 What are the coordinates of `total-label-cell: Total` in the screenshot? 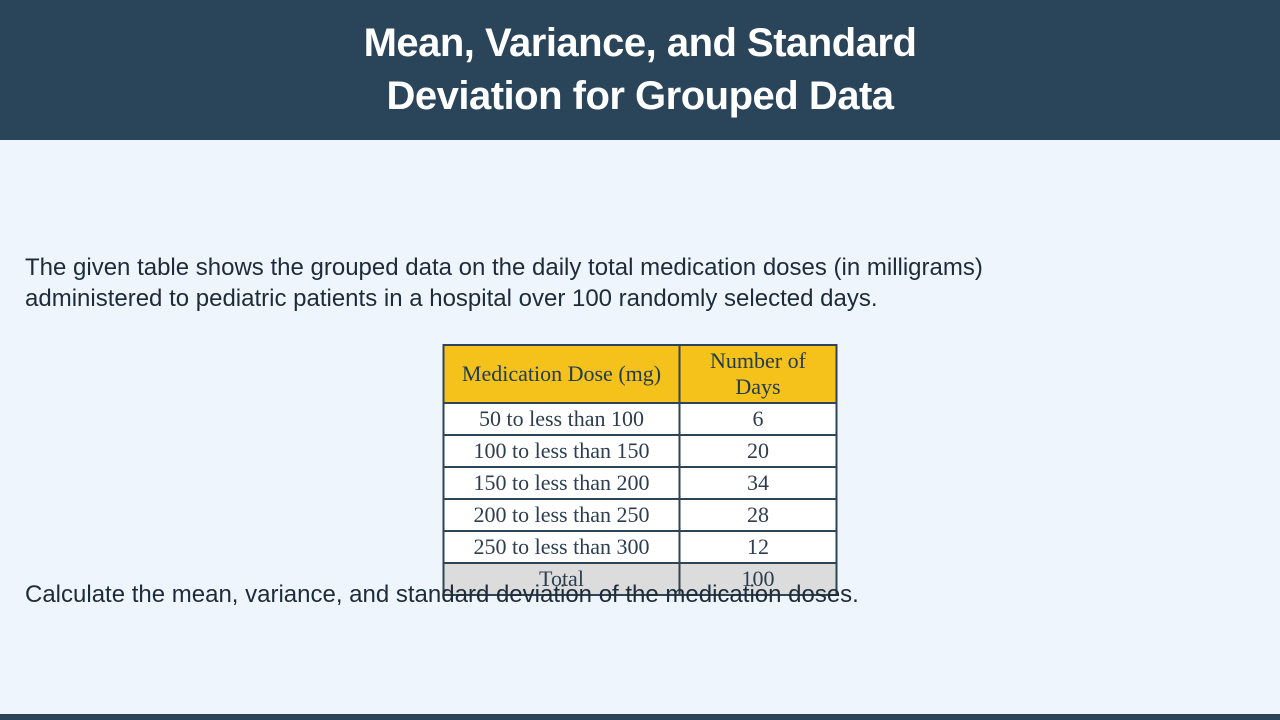 It's located at (561, 579).